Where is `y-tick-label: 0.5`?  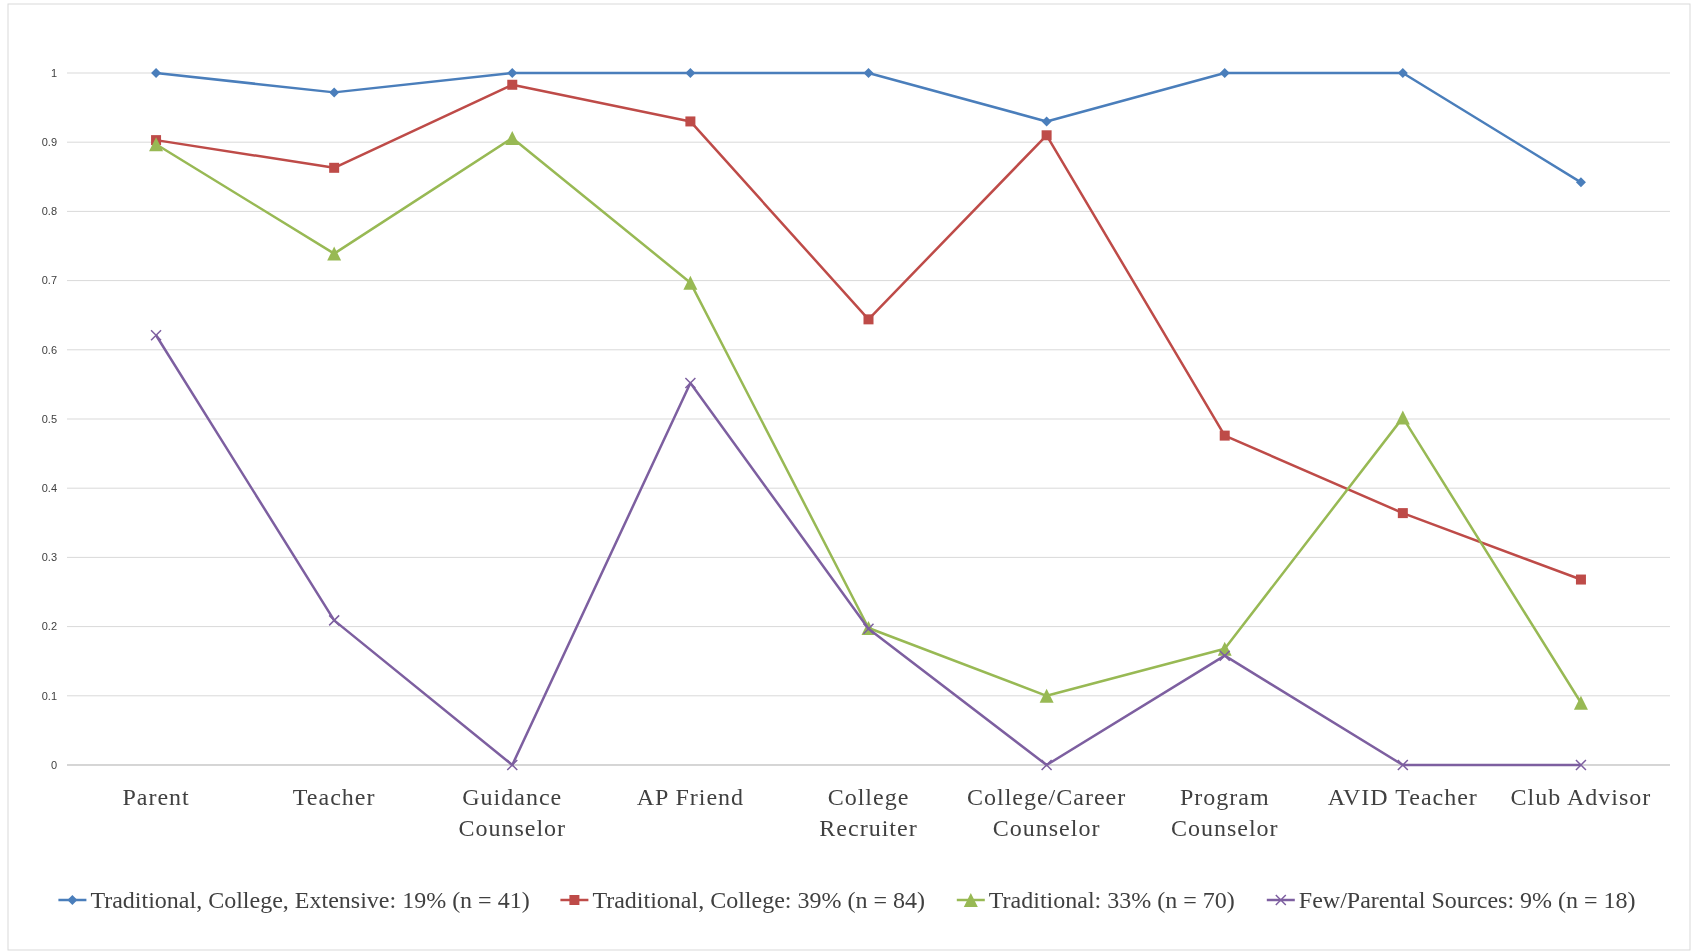
y-tick-label: 0.5 is located at coordinates (49, 418).